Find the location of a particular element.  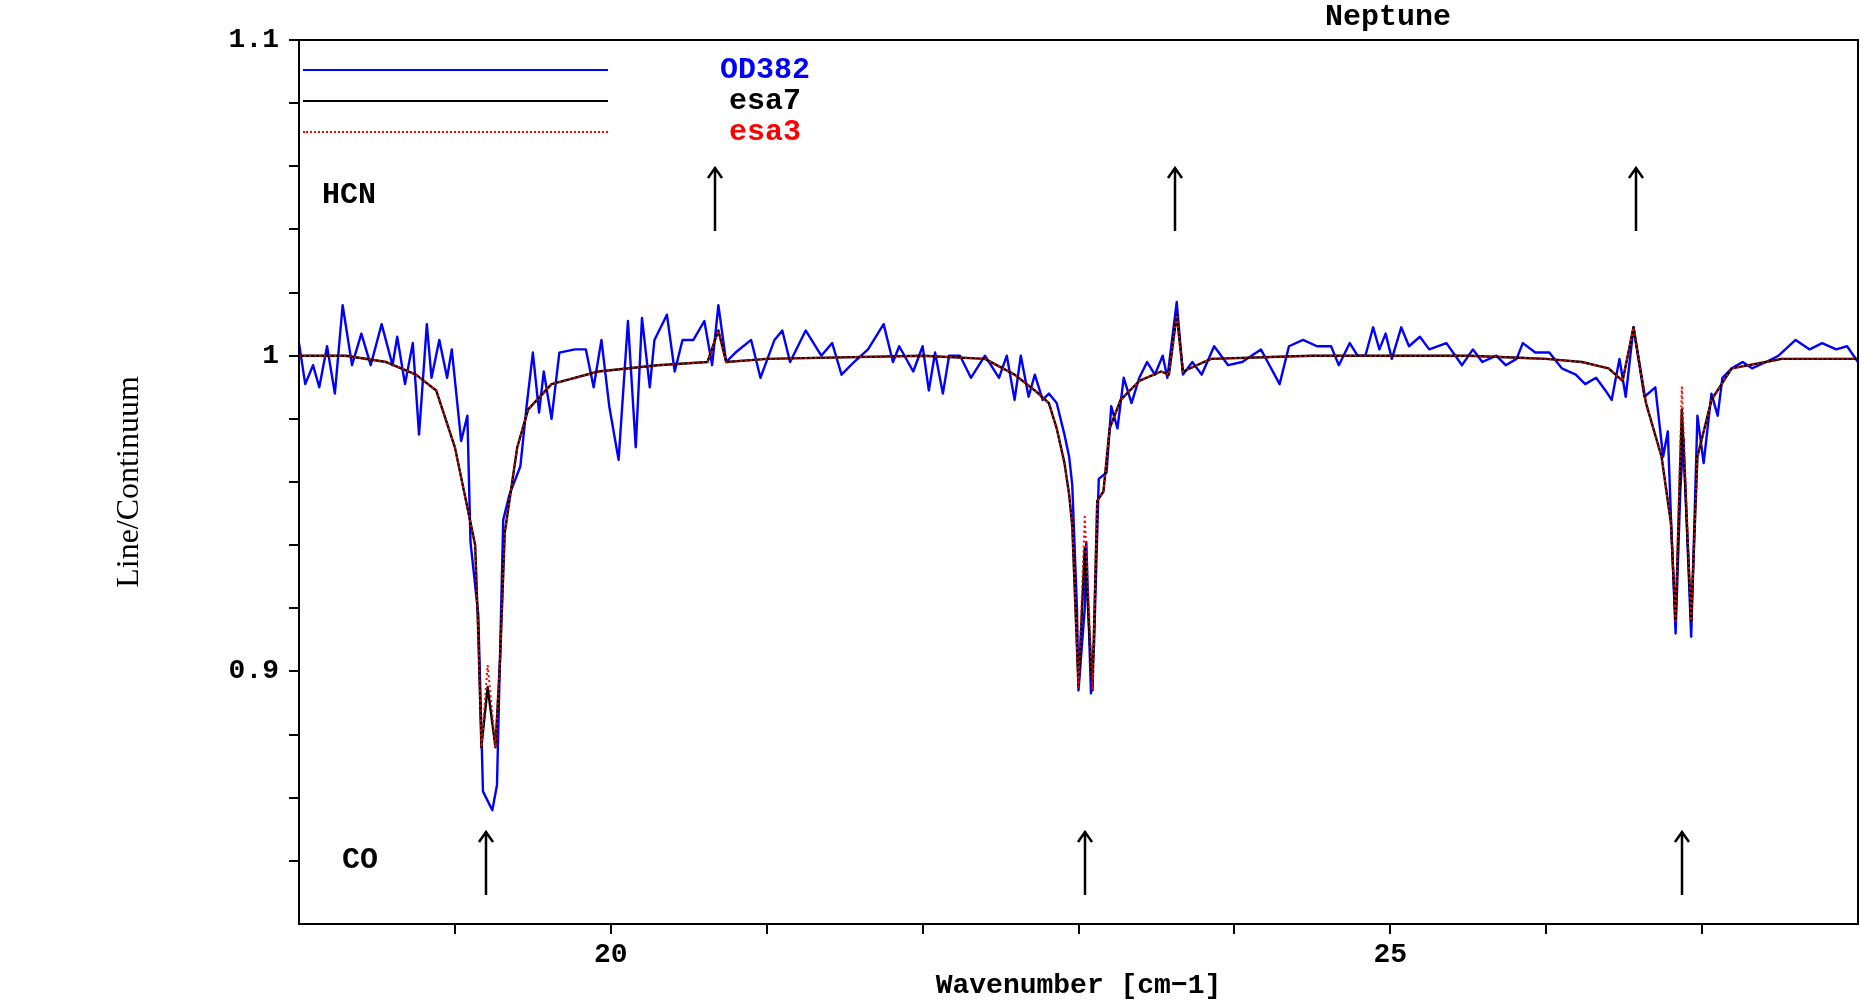

chart-title: Neptune is located at coordinates (1388, 17).